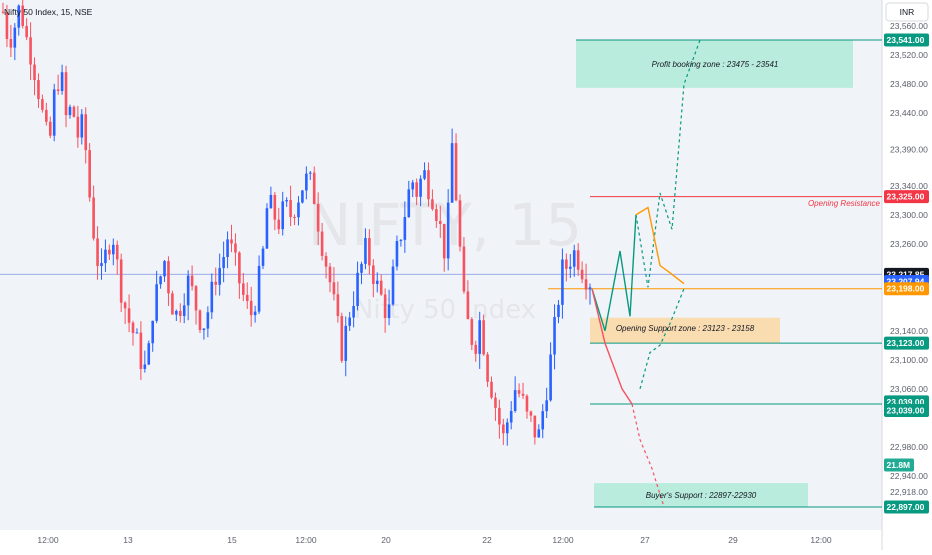 The height and width of the screenshot is (555, 932). I want to click on price-tag-text: 23,198.00, so click(906, 289).